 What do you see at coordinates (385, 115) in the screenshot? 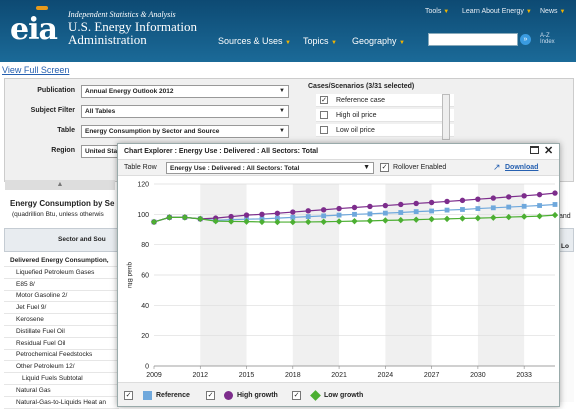
I see `case-high-oil-price: High oil price` at bounding box center [385, 115].